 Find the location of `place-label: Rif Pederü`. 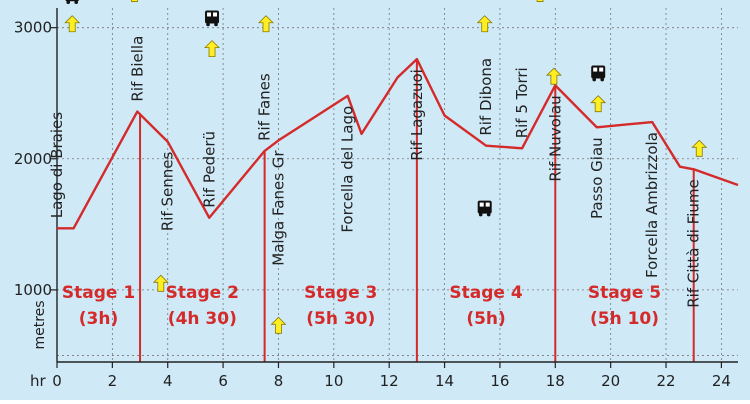

place-label: Rif Pederü is located at coordinates (209, 169).